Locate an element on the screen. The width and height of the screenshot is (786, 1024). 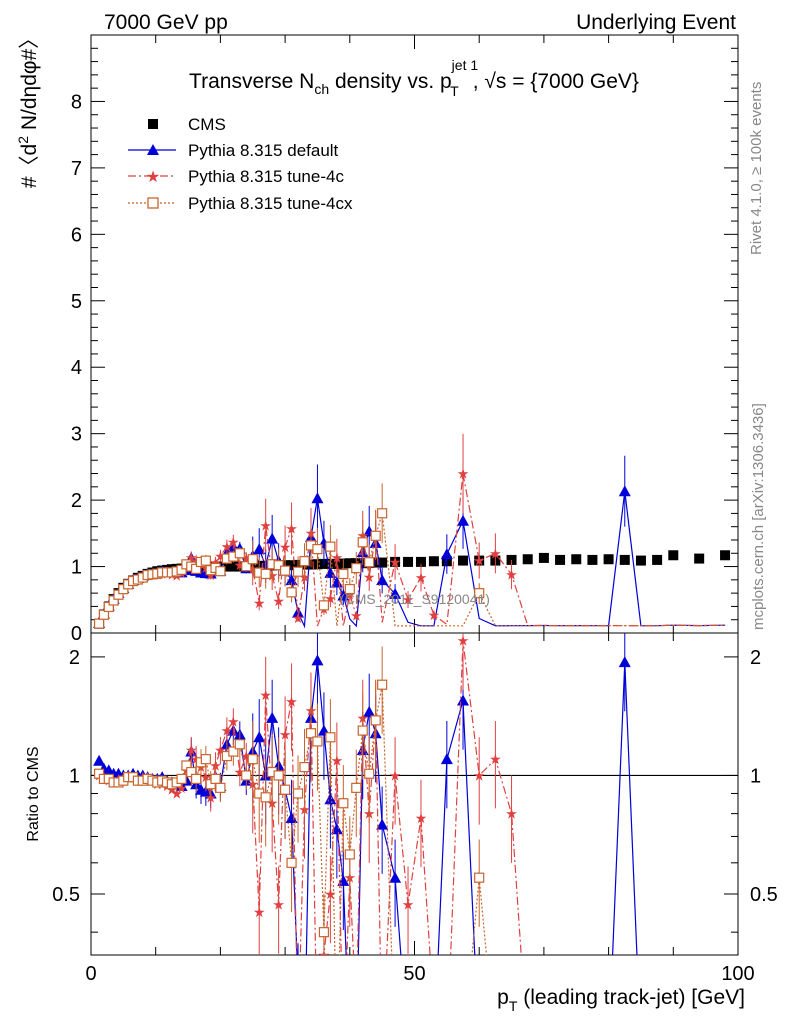
legend-marker-cms is located at coordinates (153, 124).